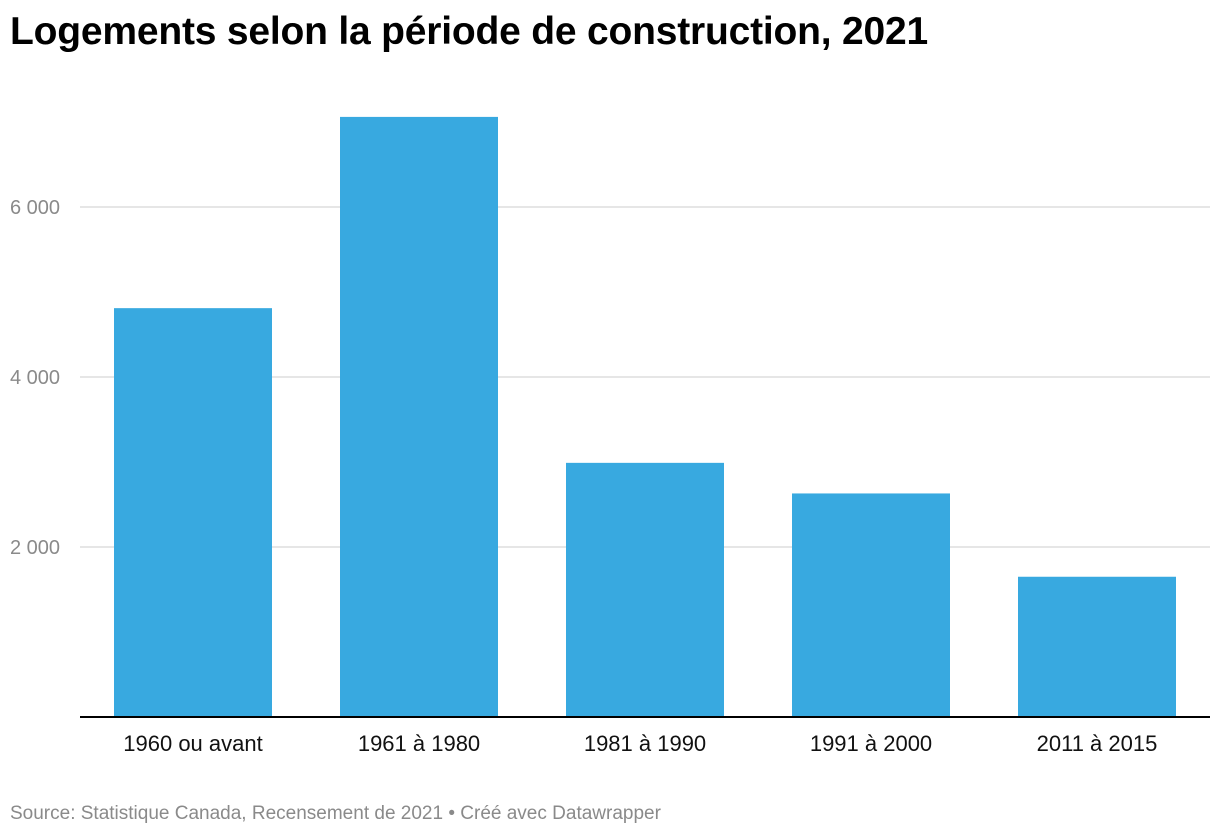 The height and width of the screenshot is (838, 1220). Describe the element at coordinates (419, 743) in the screenshot. I see `x-tick-label: 1961 à 1980` at that location.